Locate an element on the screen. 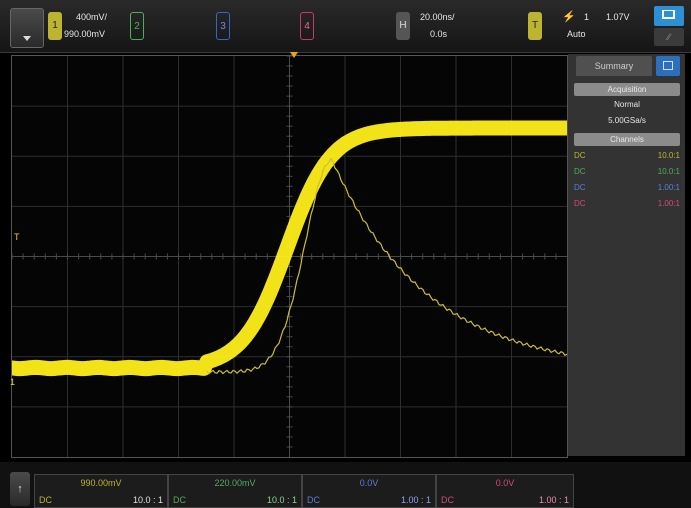 This screenshot has width=691, height=508. trigger-level: 1.07V is located at coordinates (618, 17).